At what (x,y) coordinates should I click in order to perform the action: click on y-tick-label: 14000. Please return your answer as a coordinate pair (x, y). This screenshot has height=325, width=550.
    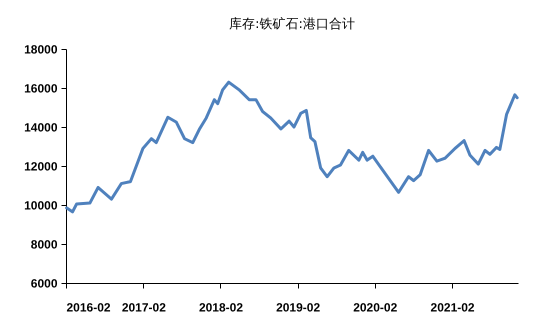
    Looking at the image, I should click on (41, 127).